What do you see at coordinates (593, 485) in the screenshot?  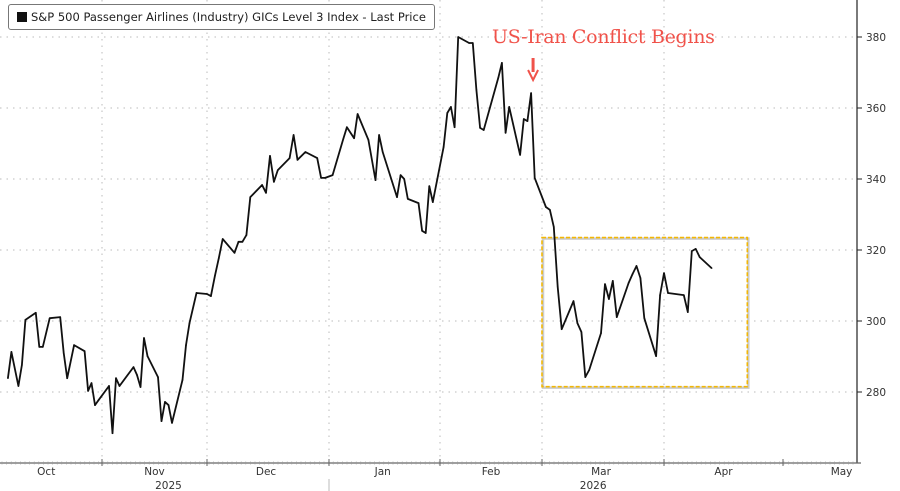 I see `x-year-label: 2026` at bounding box center [593, 485].